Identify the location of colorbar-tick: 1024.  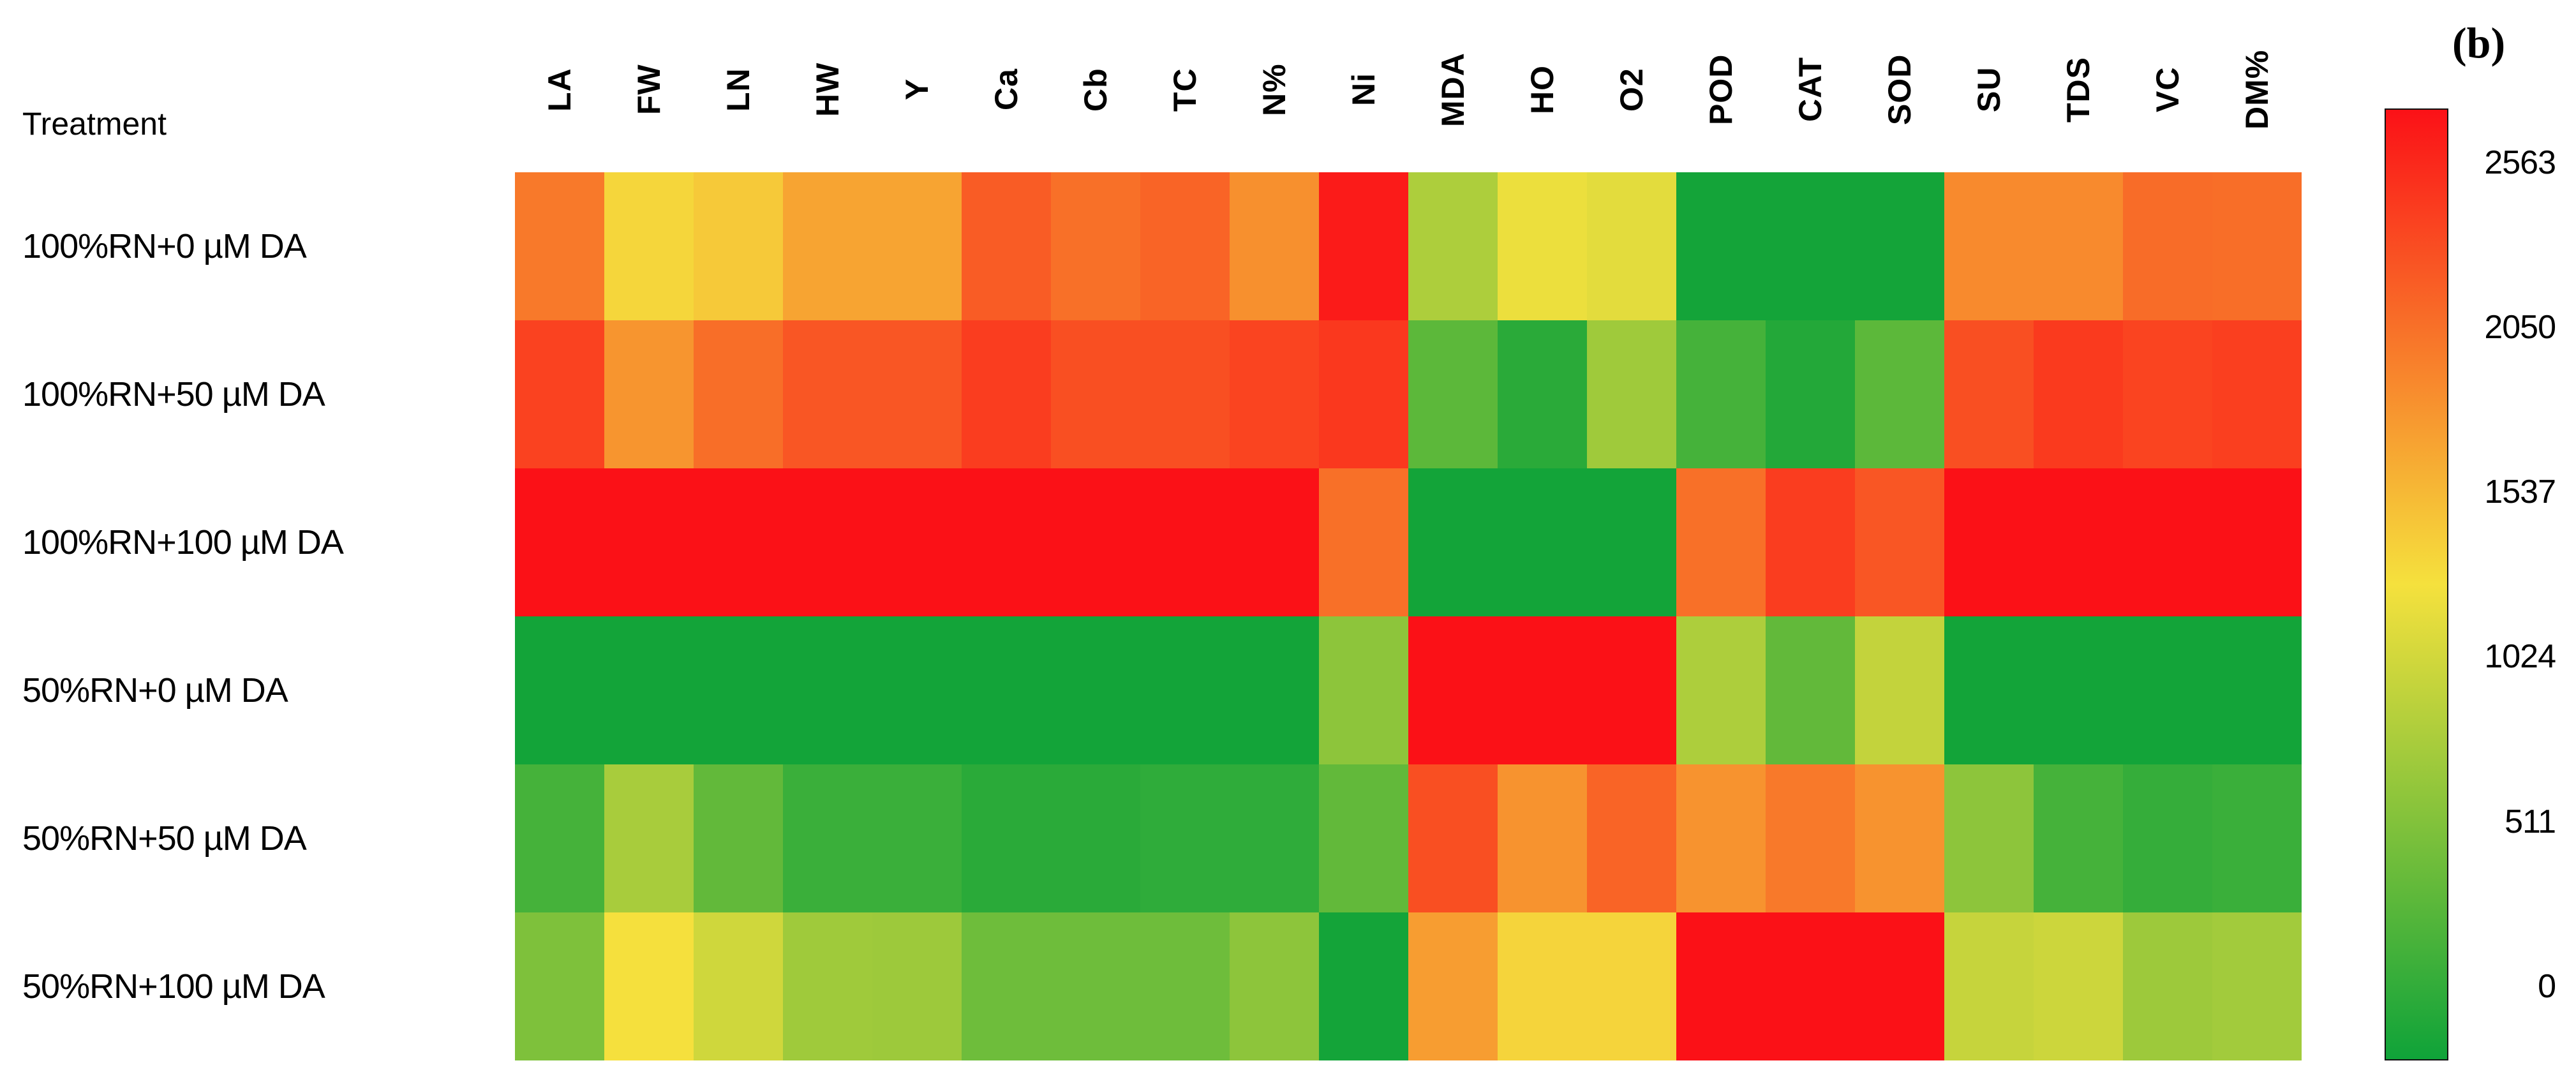
(2520, 657).